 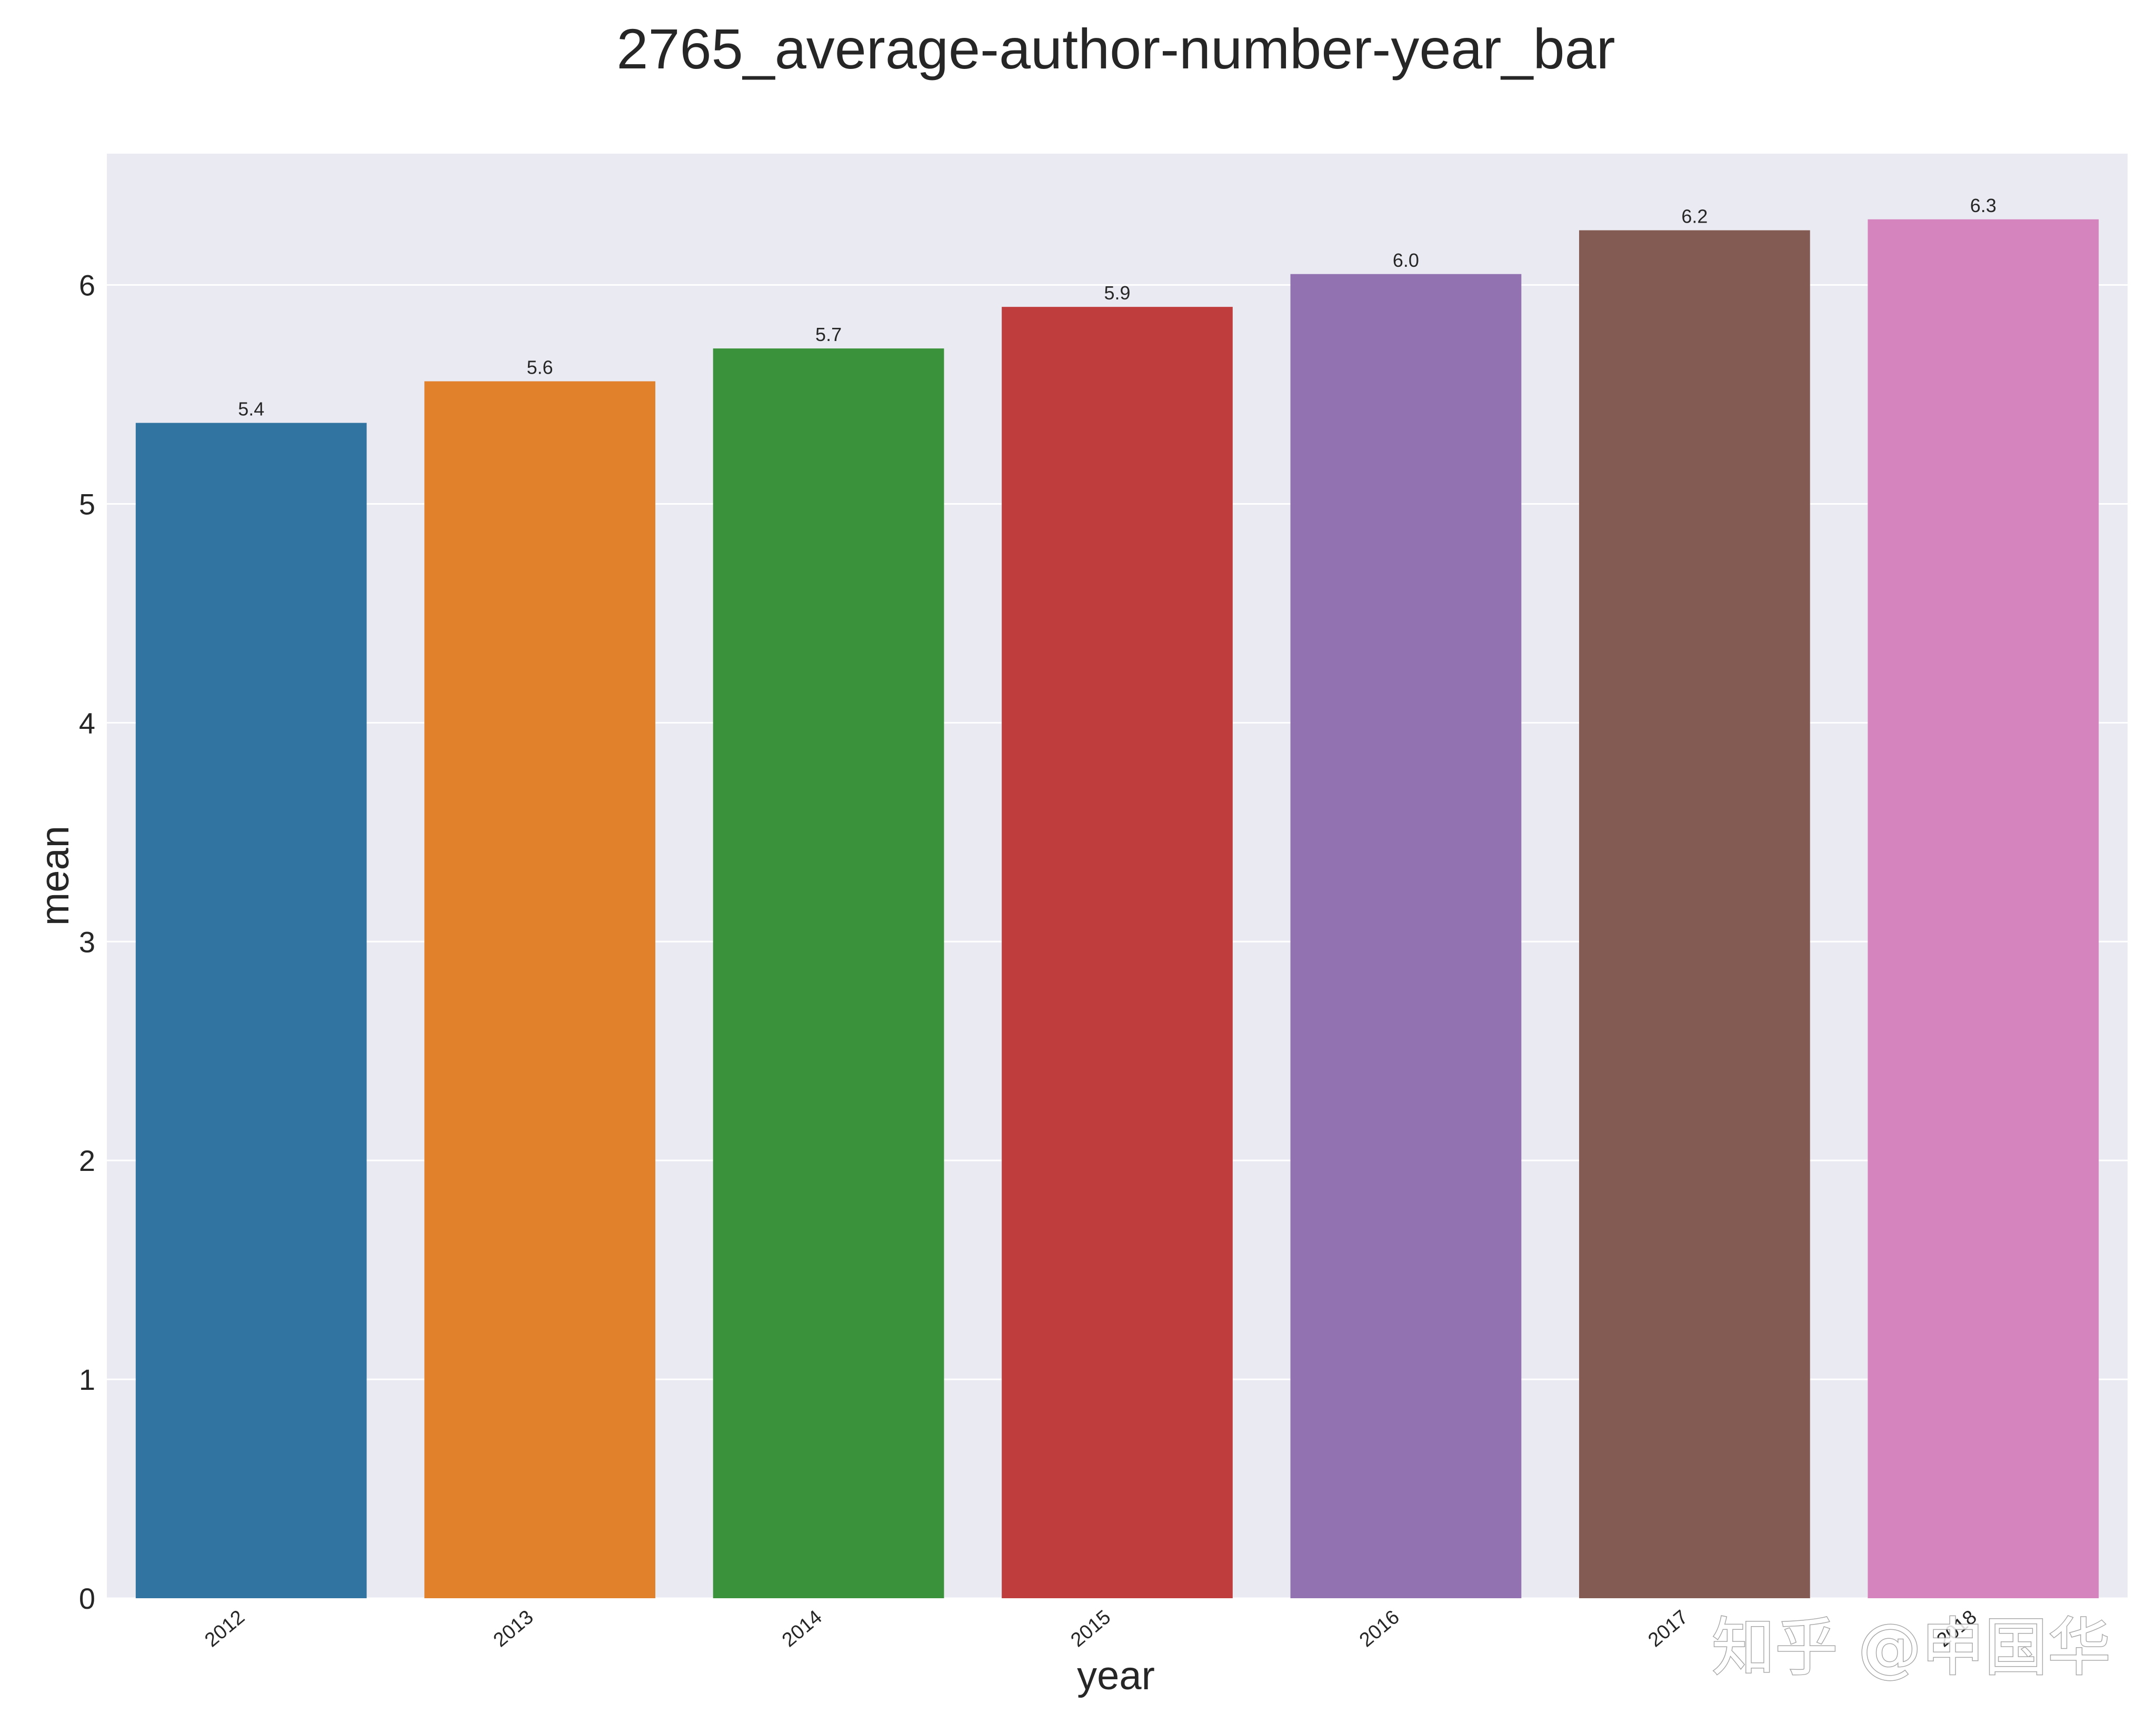 What do you see at coordinates (87, 1161) in the screenshot?
I see `y-tick-label: 2` at bounding box center [87, 1161].